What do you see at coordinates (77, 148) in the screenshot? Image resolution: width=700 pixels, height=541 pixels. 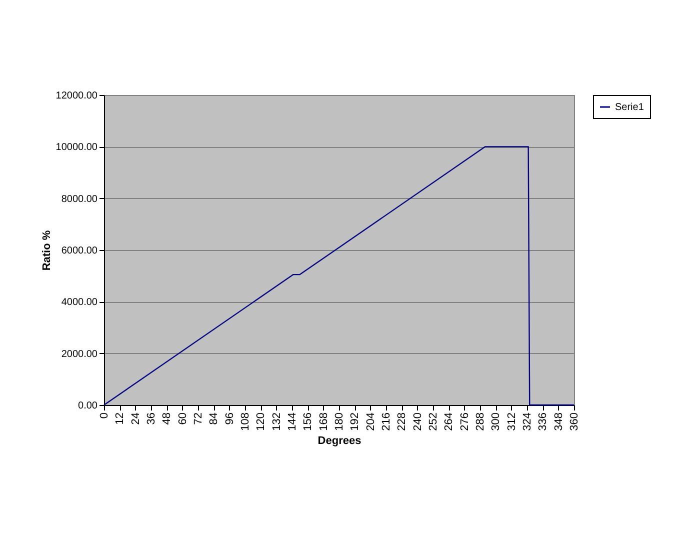 I see `y-tick-label: 10000.00` at bounding box center [77, 148].